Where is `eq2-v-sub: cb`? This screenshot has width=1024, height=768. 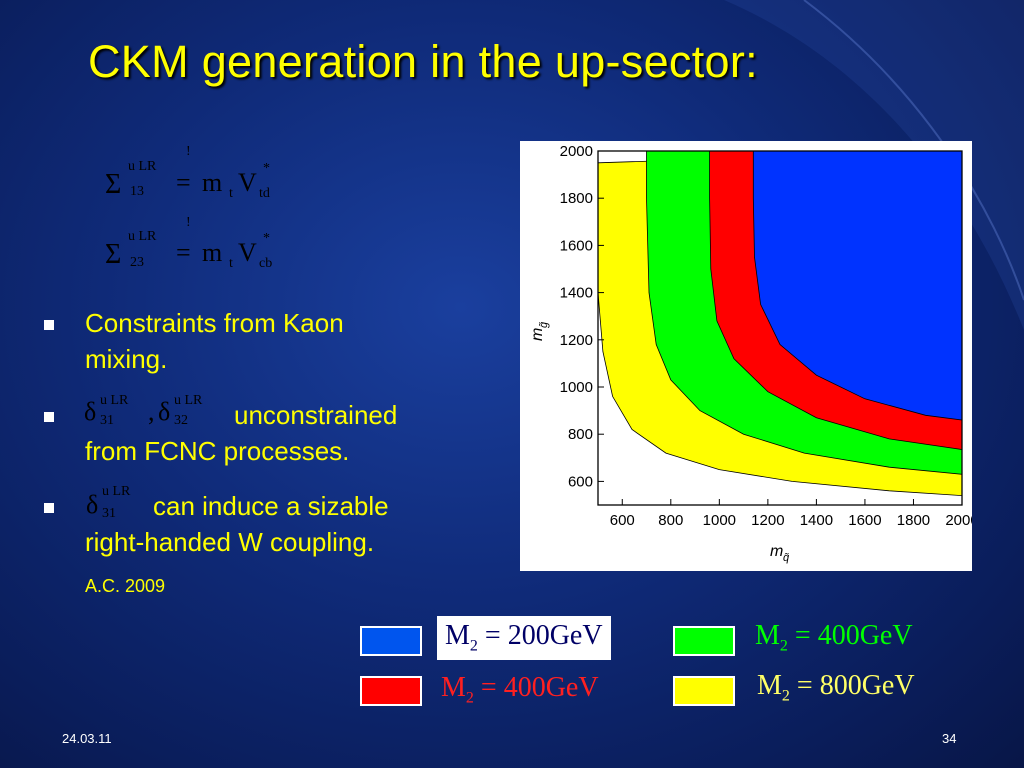
eq2-v-sub: cb is located at coordinates (265, 263).